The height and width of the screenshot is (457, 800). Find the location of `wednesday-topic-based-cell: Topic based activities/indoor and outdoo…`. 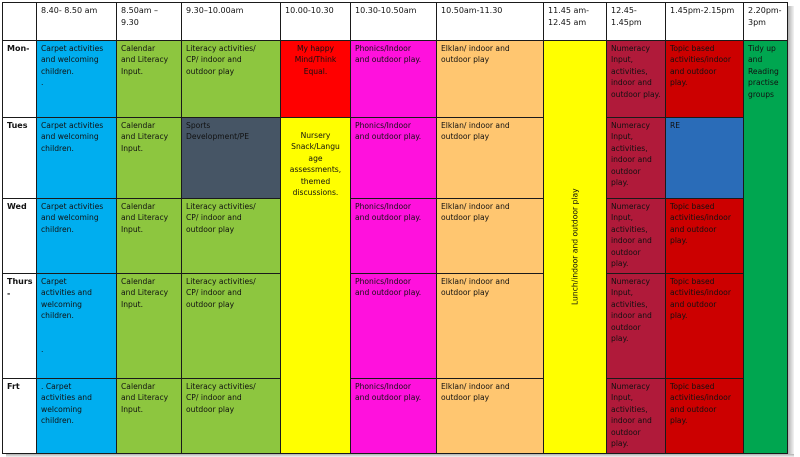

wednesday-topic-based-cell: Topic based activities/indoor and outdoo… is located at coordinates (704, 236).